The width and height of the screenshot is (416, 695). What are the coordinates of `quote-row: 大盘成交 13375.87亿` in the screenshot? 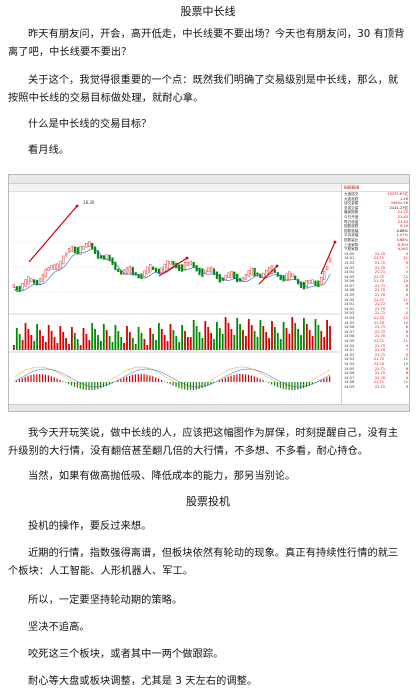 It's located at (376, 194).